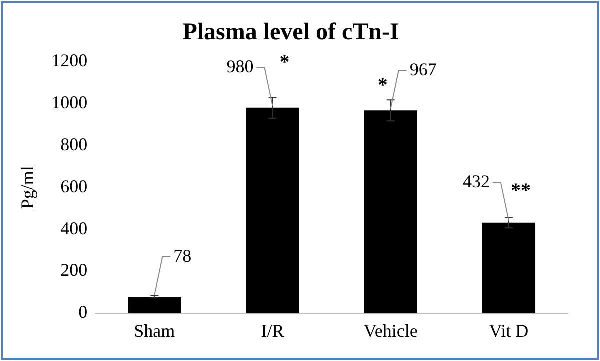 Image resolution: width=600 pixels, height=361 pixels. I want to click on y-tick-label: 200, so click(74, 270).